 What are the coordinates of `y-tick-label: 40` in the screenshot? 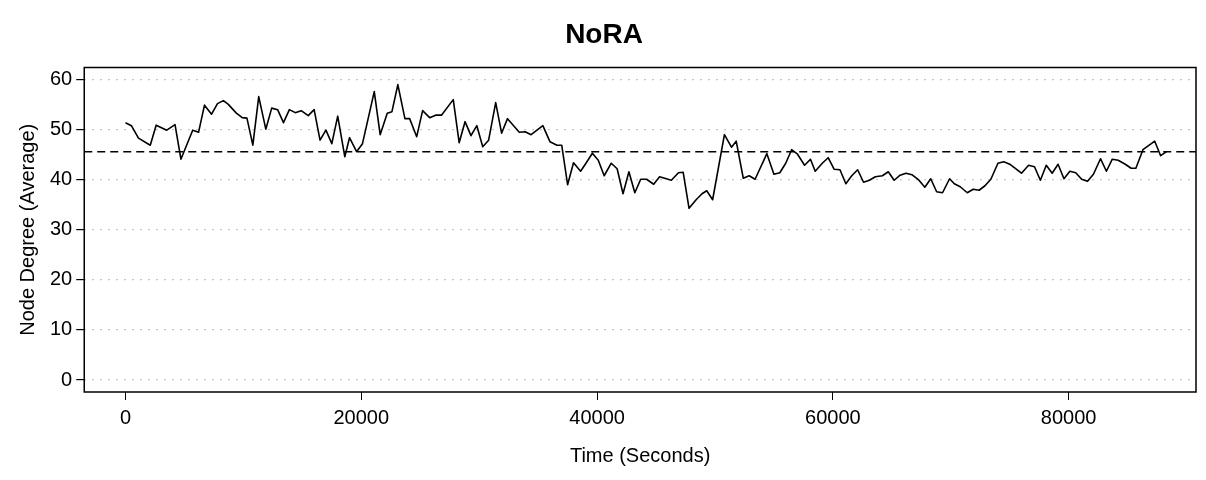 It's located at (61, 178).